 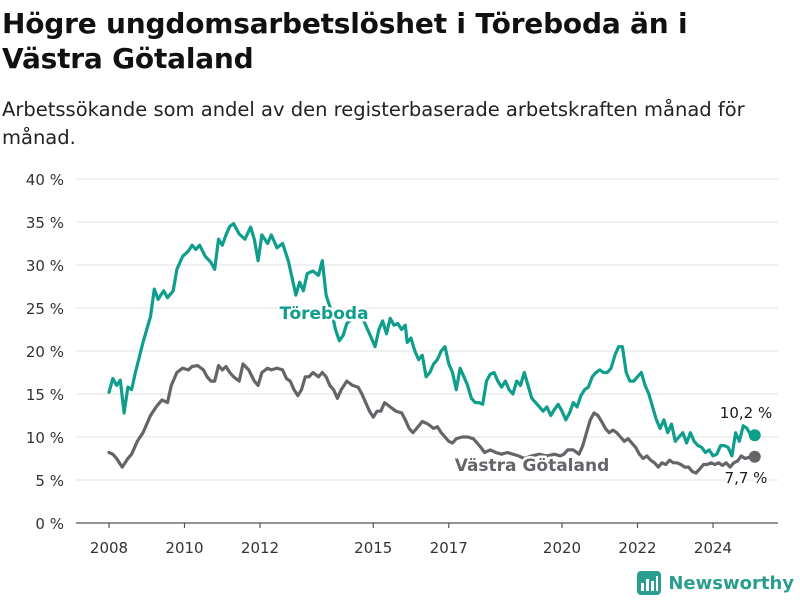 I want to click on end-value-toreboda: 10,2 %, so click(x=746, y=413).